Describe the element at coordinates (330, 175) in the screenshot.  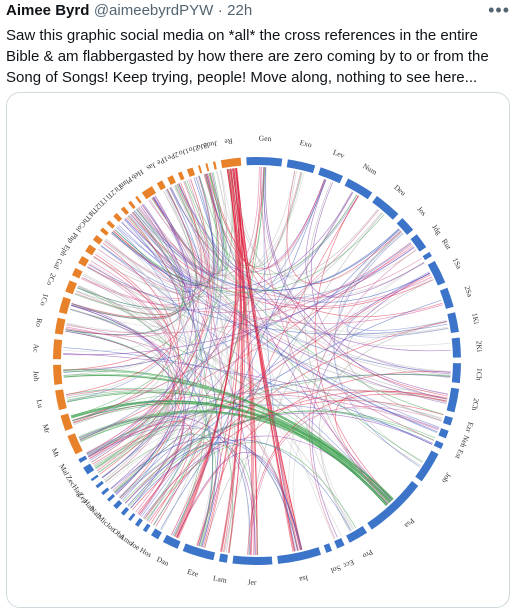
I see `book-segment-lev` at that location.